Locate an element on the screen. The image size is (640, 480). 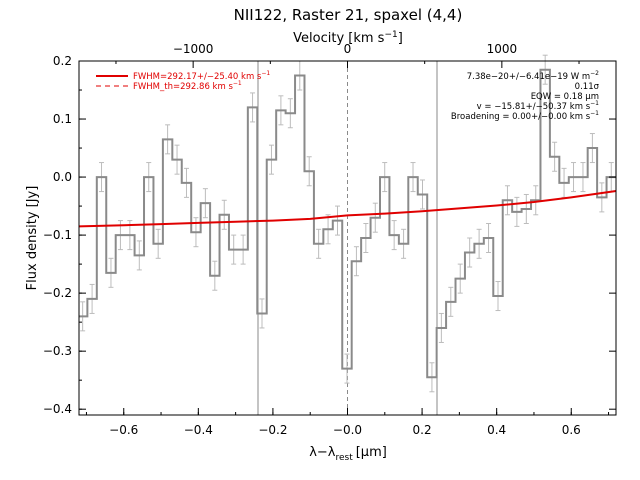
top-axis-label: Velocity [km s−1] is located at coordinates (348, 38).